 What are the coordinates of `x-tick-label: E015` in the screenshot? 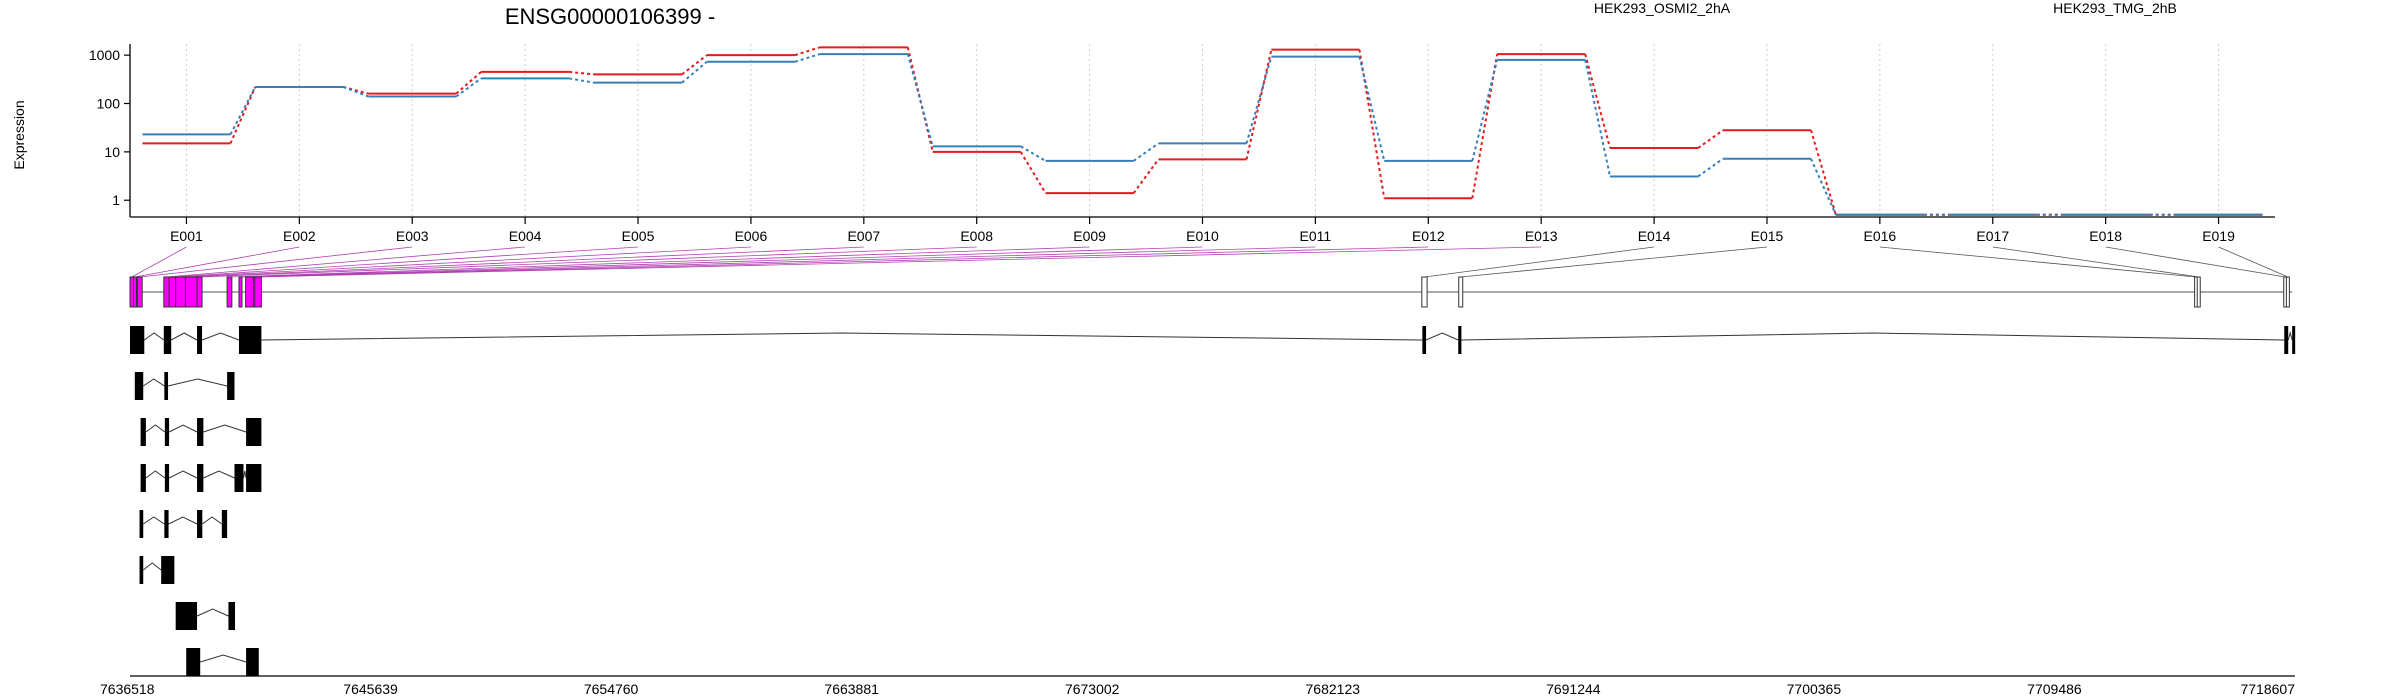 It's located at (1767, 236).